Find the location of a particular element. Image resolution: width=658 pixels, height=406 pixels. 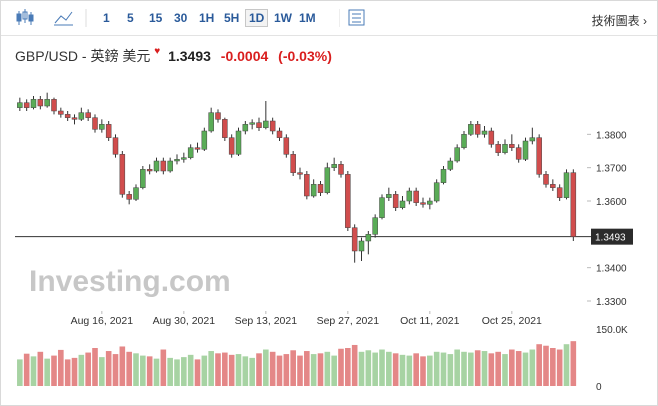

y-tick-label: 1.3300 is located at coordinates (611, 302).